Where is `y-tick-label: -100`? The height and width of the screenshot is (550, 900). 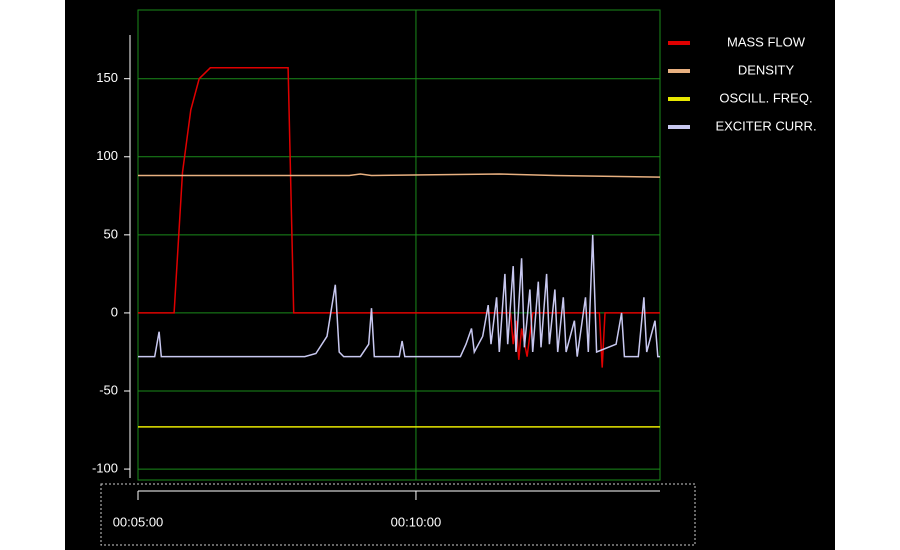 y-tick-label: -100 is located at coordinates (105, 468).